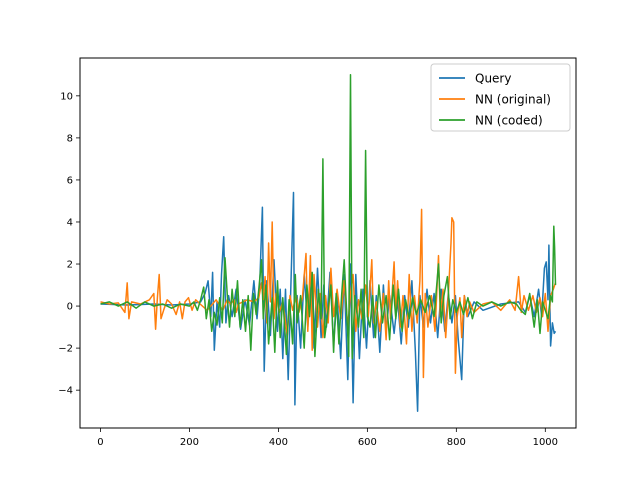 The width and height of the screenshot is (640, 484). What do you see at coordinates (65, 349) in the screenshot?
I see `y-tick-label: −2` at bounding box center [65, 349].